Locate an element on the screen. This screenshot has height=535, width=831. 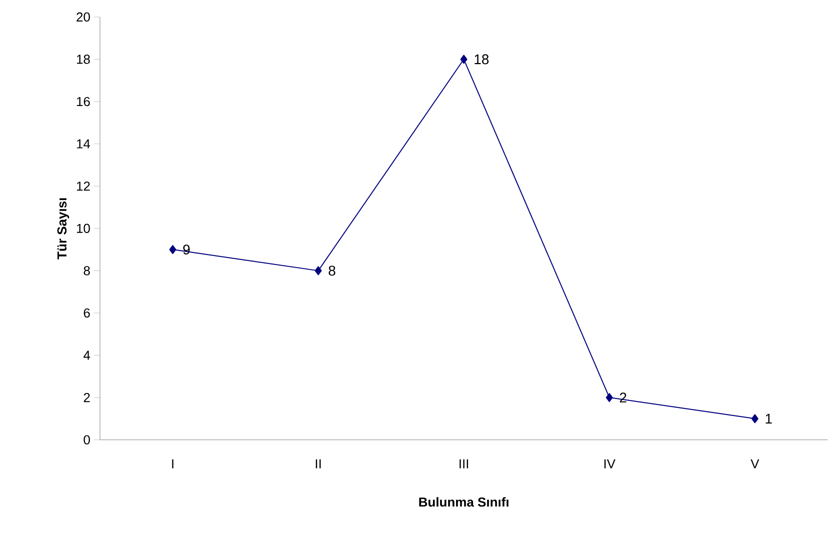
y-tick-label: 2 is located at coordinates (87, 397).